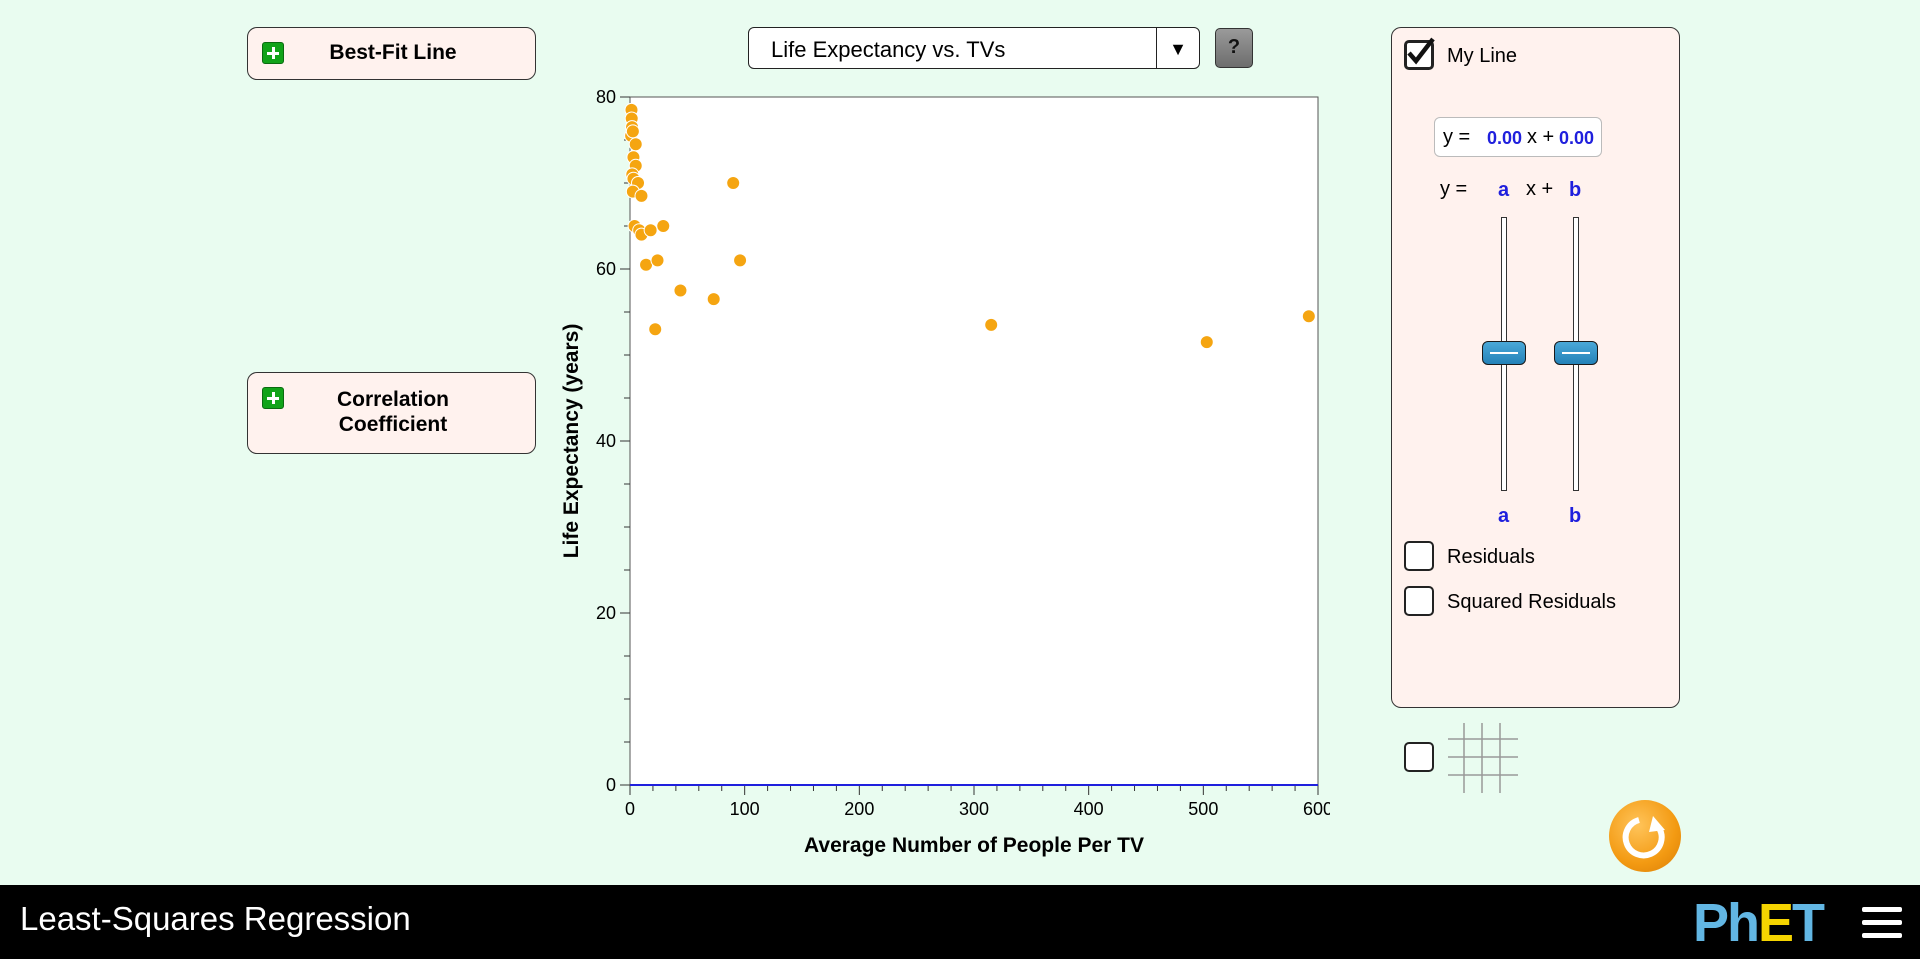 This screenshot has width=1920, height=959. Describe the element at coordinates (1316, 809) in the screenshot. I see `x-tick-label: 600` at that location.